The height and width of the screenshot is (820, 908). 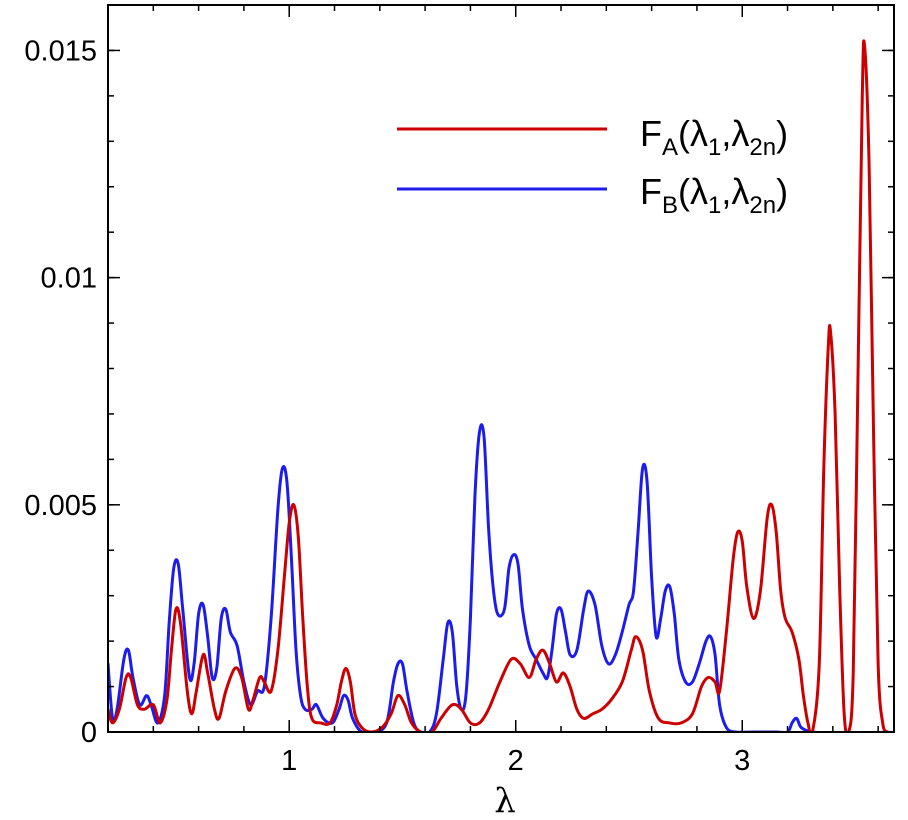 What do you see at coordinates (505, 800) in the screenshot?
I see `x-axis-title: λ` at bounding box center [505, 800].